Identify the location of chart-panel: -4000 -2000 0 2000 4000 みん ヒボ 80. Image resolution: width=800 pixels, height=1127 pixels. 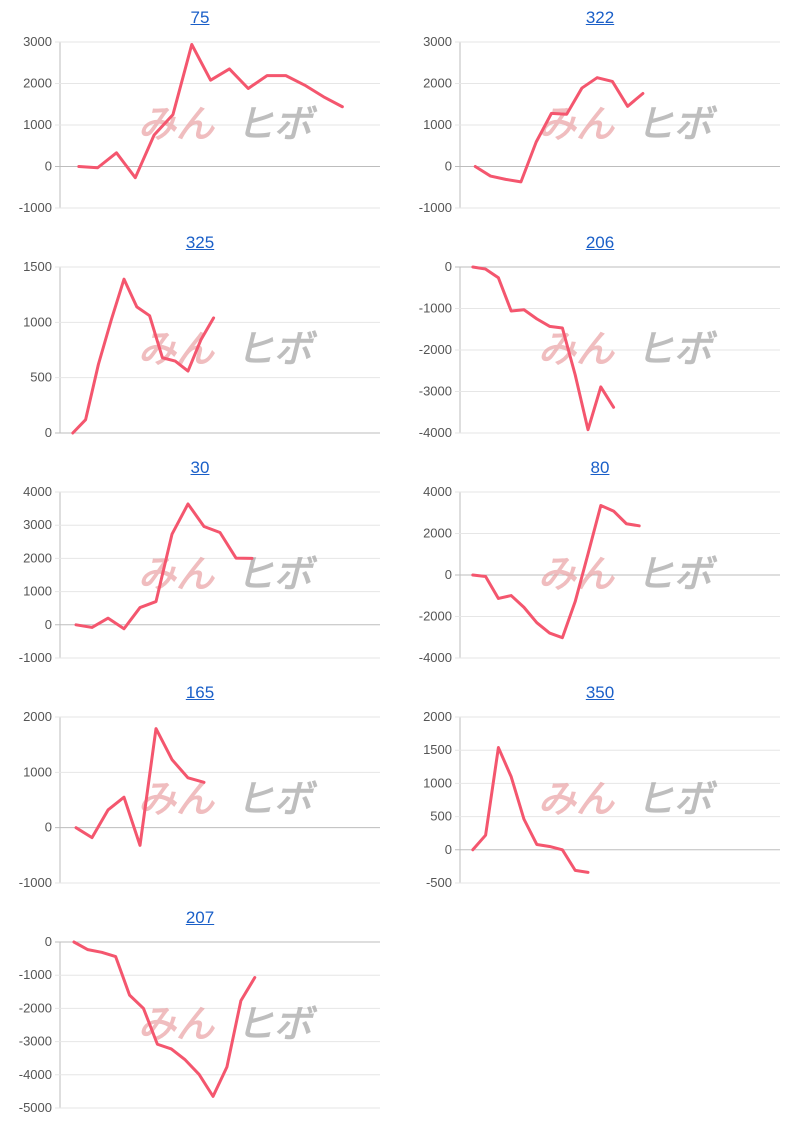
(600, 562).